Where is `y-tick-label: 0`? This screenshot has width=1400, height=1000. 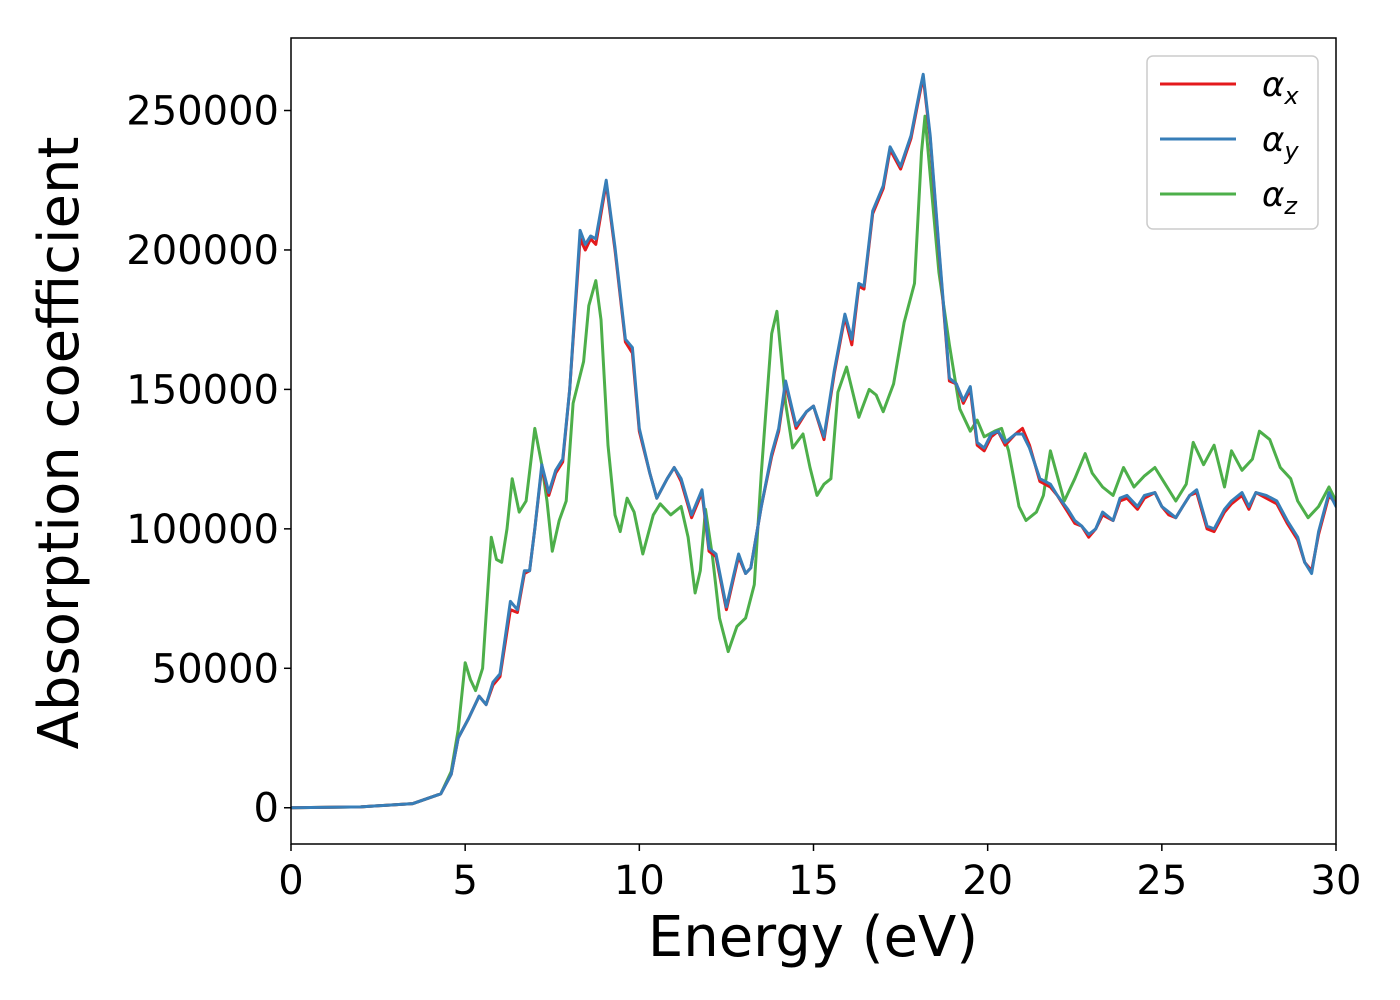 y-tick-label: 0 is located at coordinates (266, 809).